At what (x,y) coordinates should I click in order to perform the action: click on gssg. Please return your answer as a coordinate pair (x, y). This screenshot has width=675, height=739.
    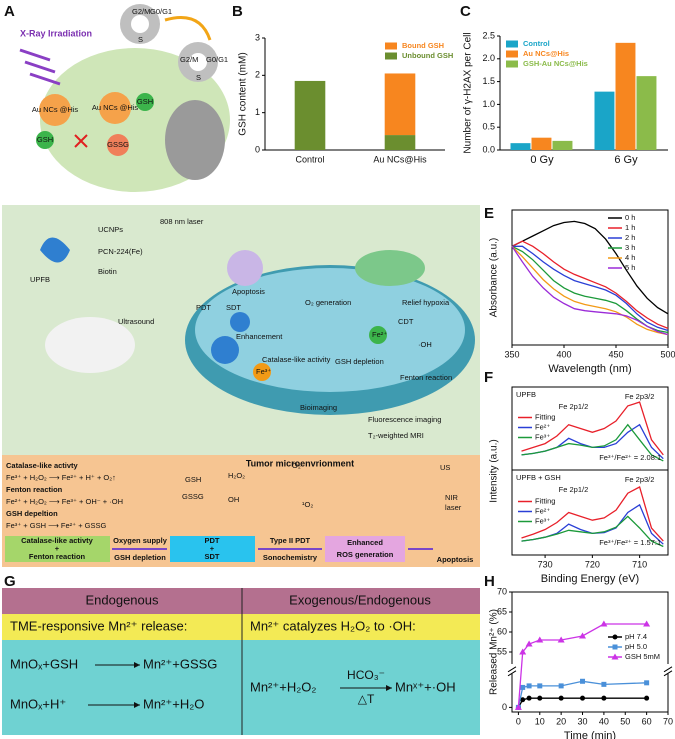
    Looking at the image, I should click on (118, 145).